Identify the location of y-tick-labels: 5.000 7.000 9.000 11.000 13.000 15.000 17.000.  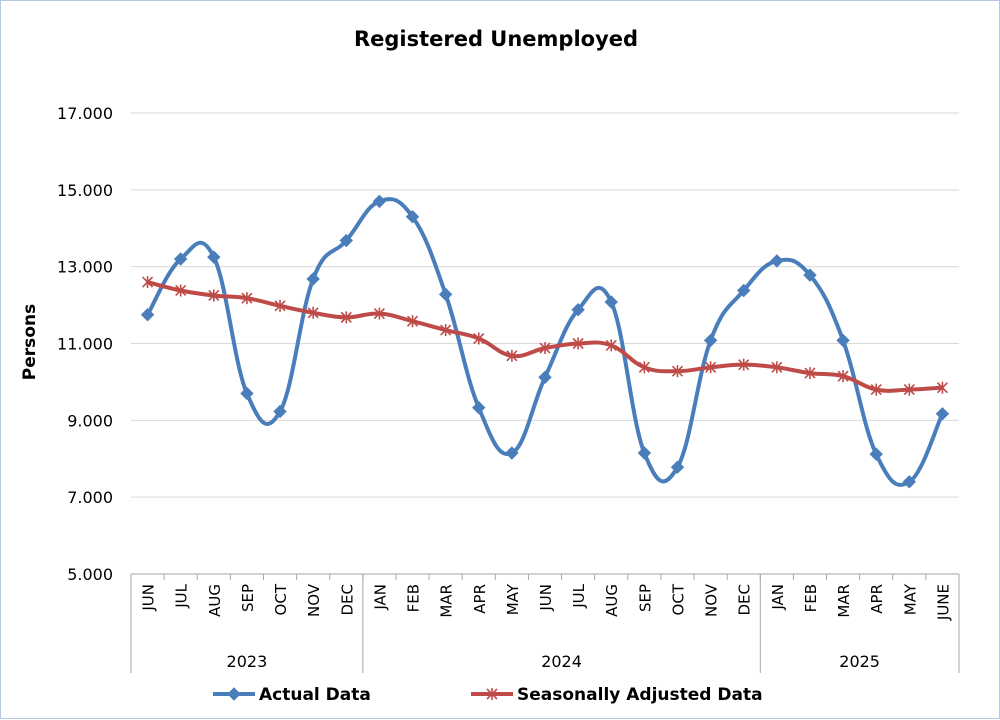
(85, 344).